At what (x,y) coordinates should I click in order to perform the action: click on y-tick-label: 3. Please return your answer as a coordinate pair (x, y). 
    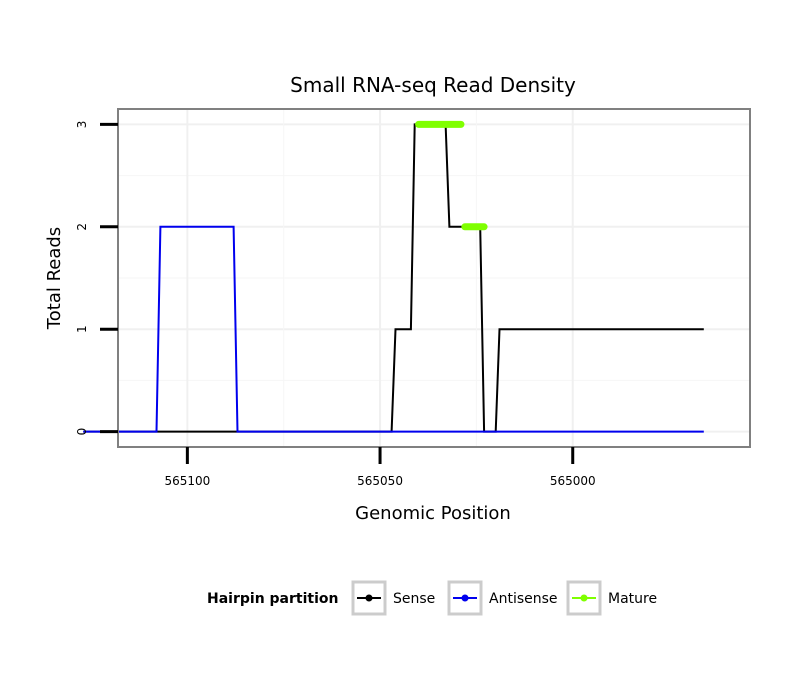
    Looking at the image, I should click on (82, 125).